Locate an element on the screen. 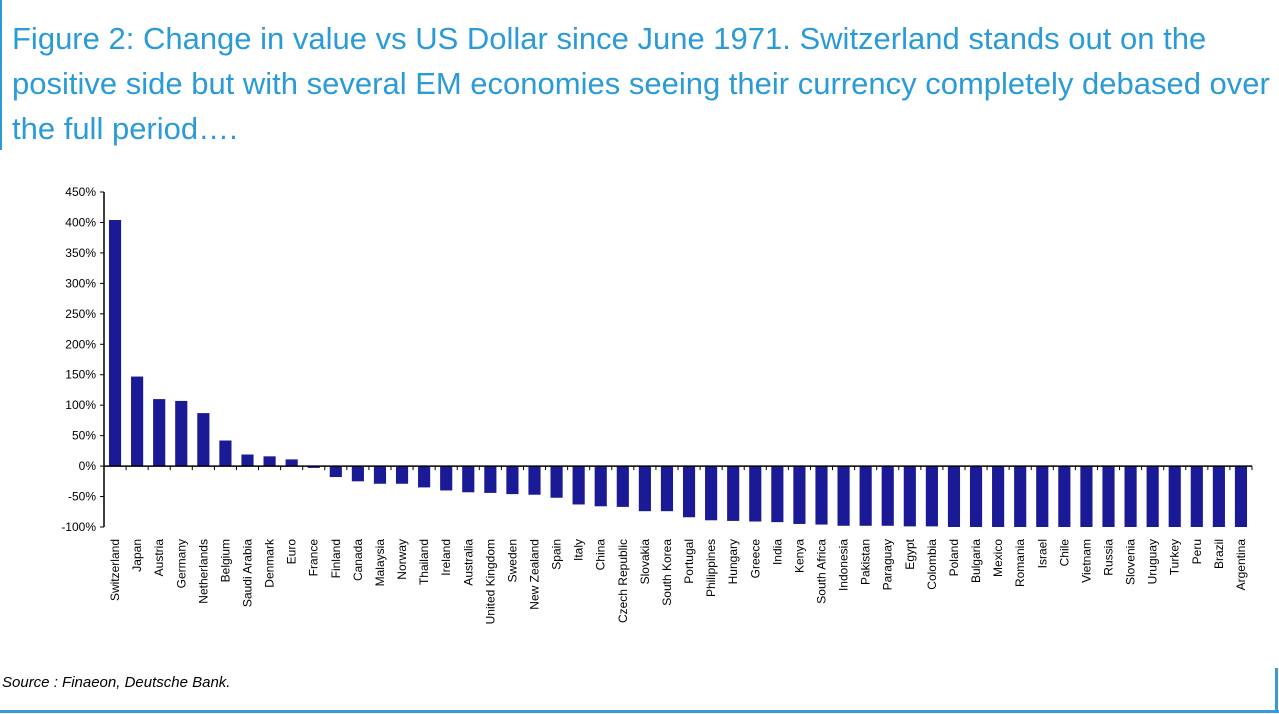 Image resolution: width=1279 pixels, height=714 pixels. y-tick-label: 150% is located at coordinates (80, 375).